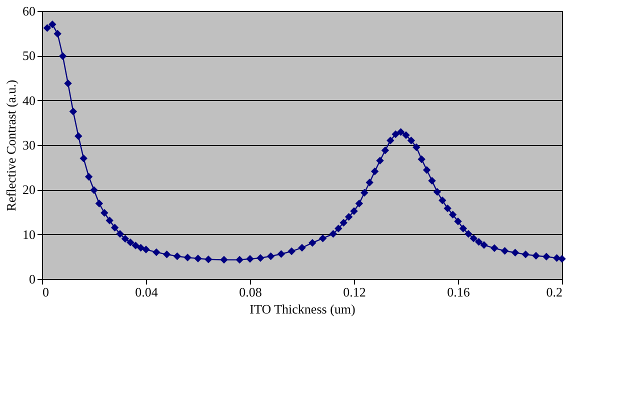 The height and width of the screenshot is (411, 629). Describe the element at coordinates (458, 292) in the screenshot. I see `x-tick-label: 0.16` at that location.